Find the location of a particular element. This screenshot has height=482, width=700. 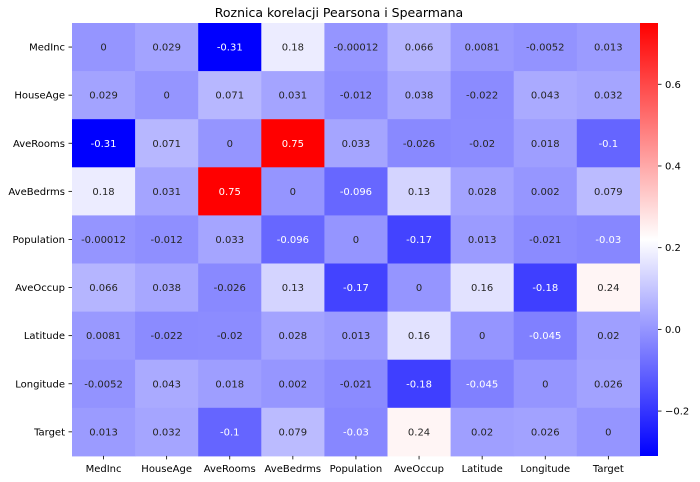

cell-value-label: 0.18 is located at coordinates (103, 192).